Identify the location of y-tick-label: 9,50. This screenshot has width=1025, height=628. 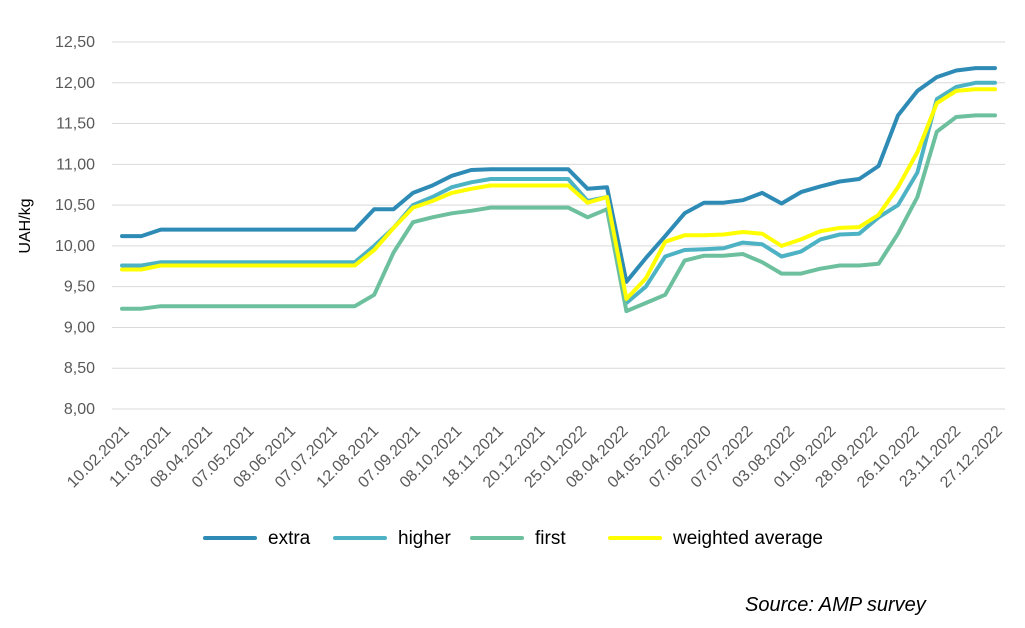
(79, 287).